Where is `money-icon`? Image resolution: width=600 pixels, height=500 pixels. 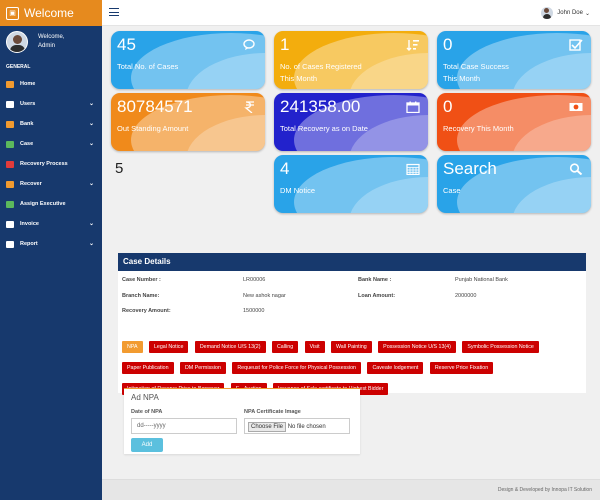
money-icon is located at coordinates (576, 107).